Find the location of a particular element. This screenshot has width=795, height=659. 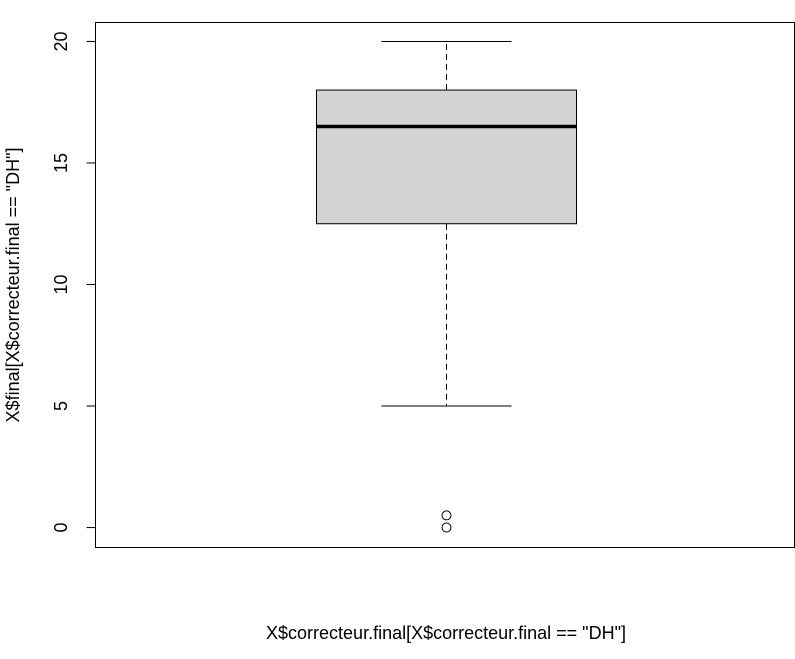

y-tick-label: 0 is located at coordinates (61, 528).